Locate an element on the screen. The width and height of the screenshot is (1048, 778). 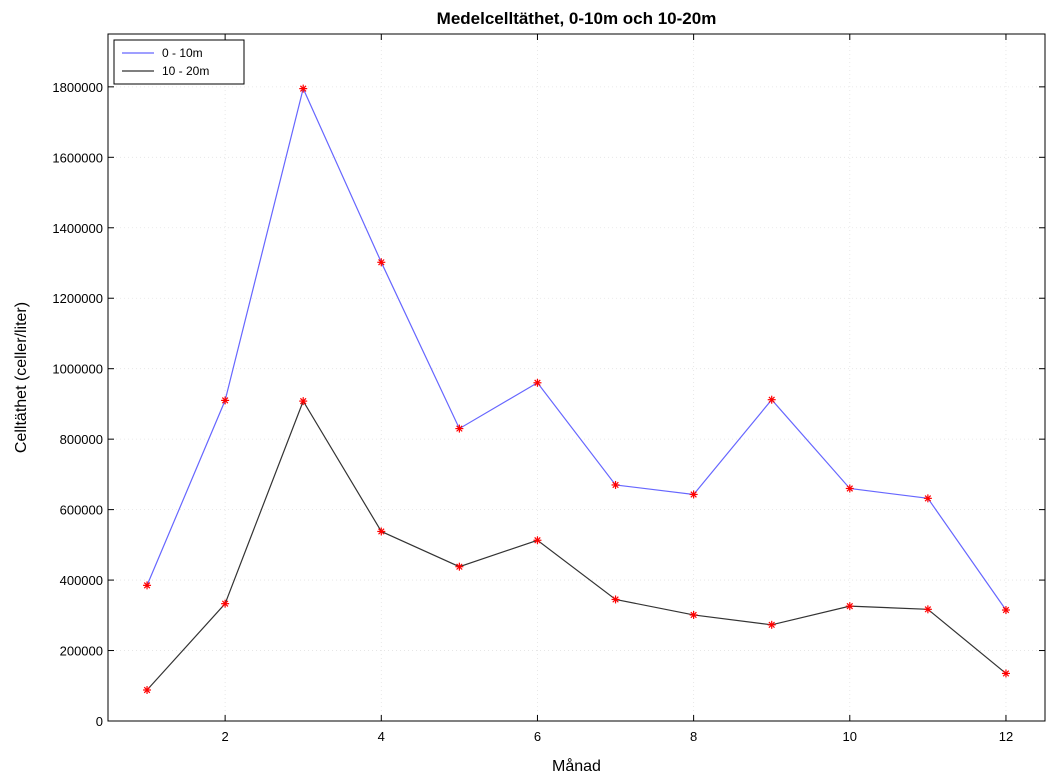
chart-title: Medelcelltäthet, 0-10m och 10-20m is located at coordinates (577, 18).